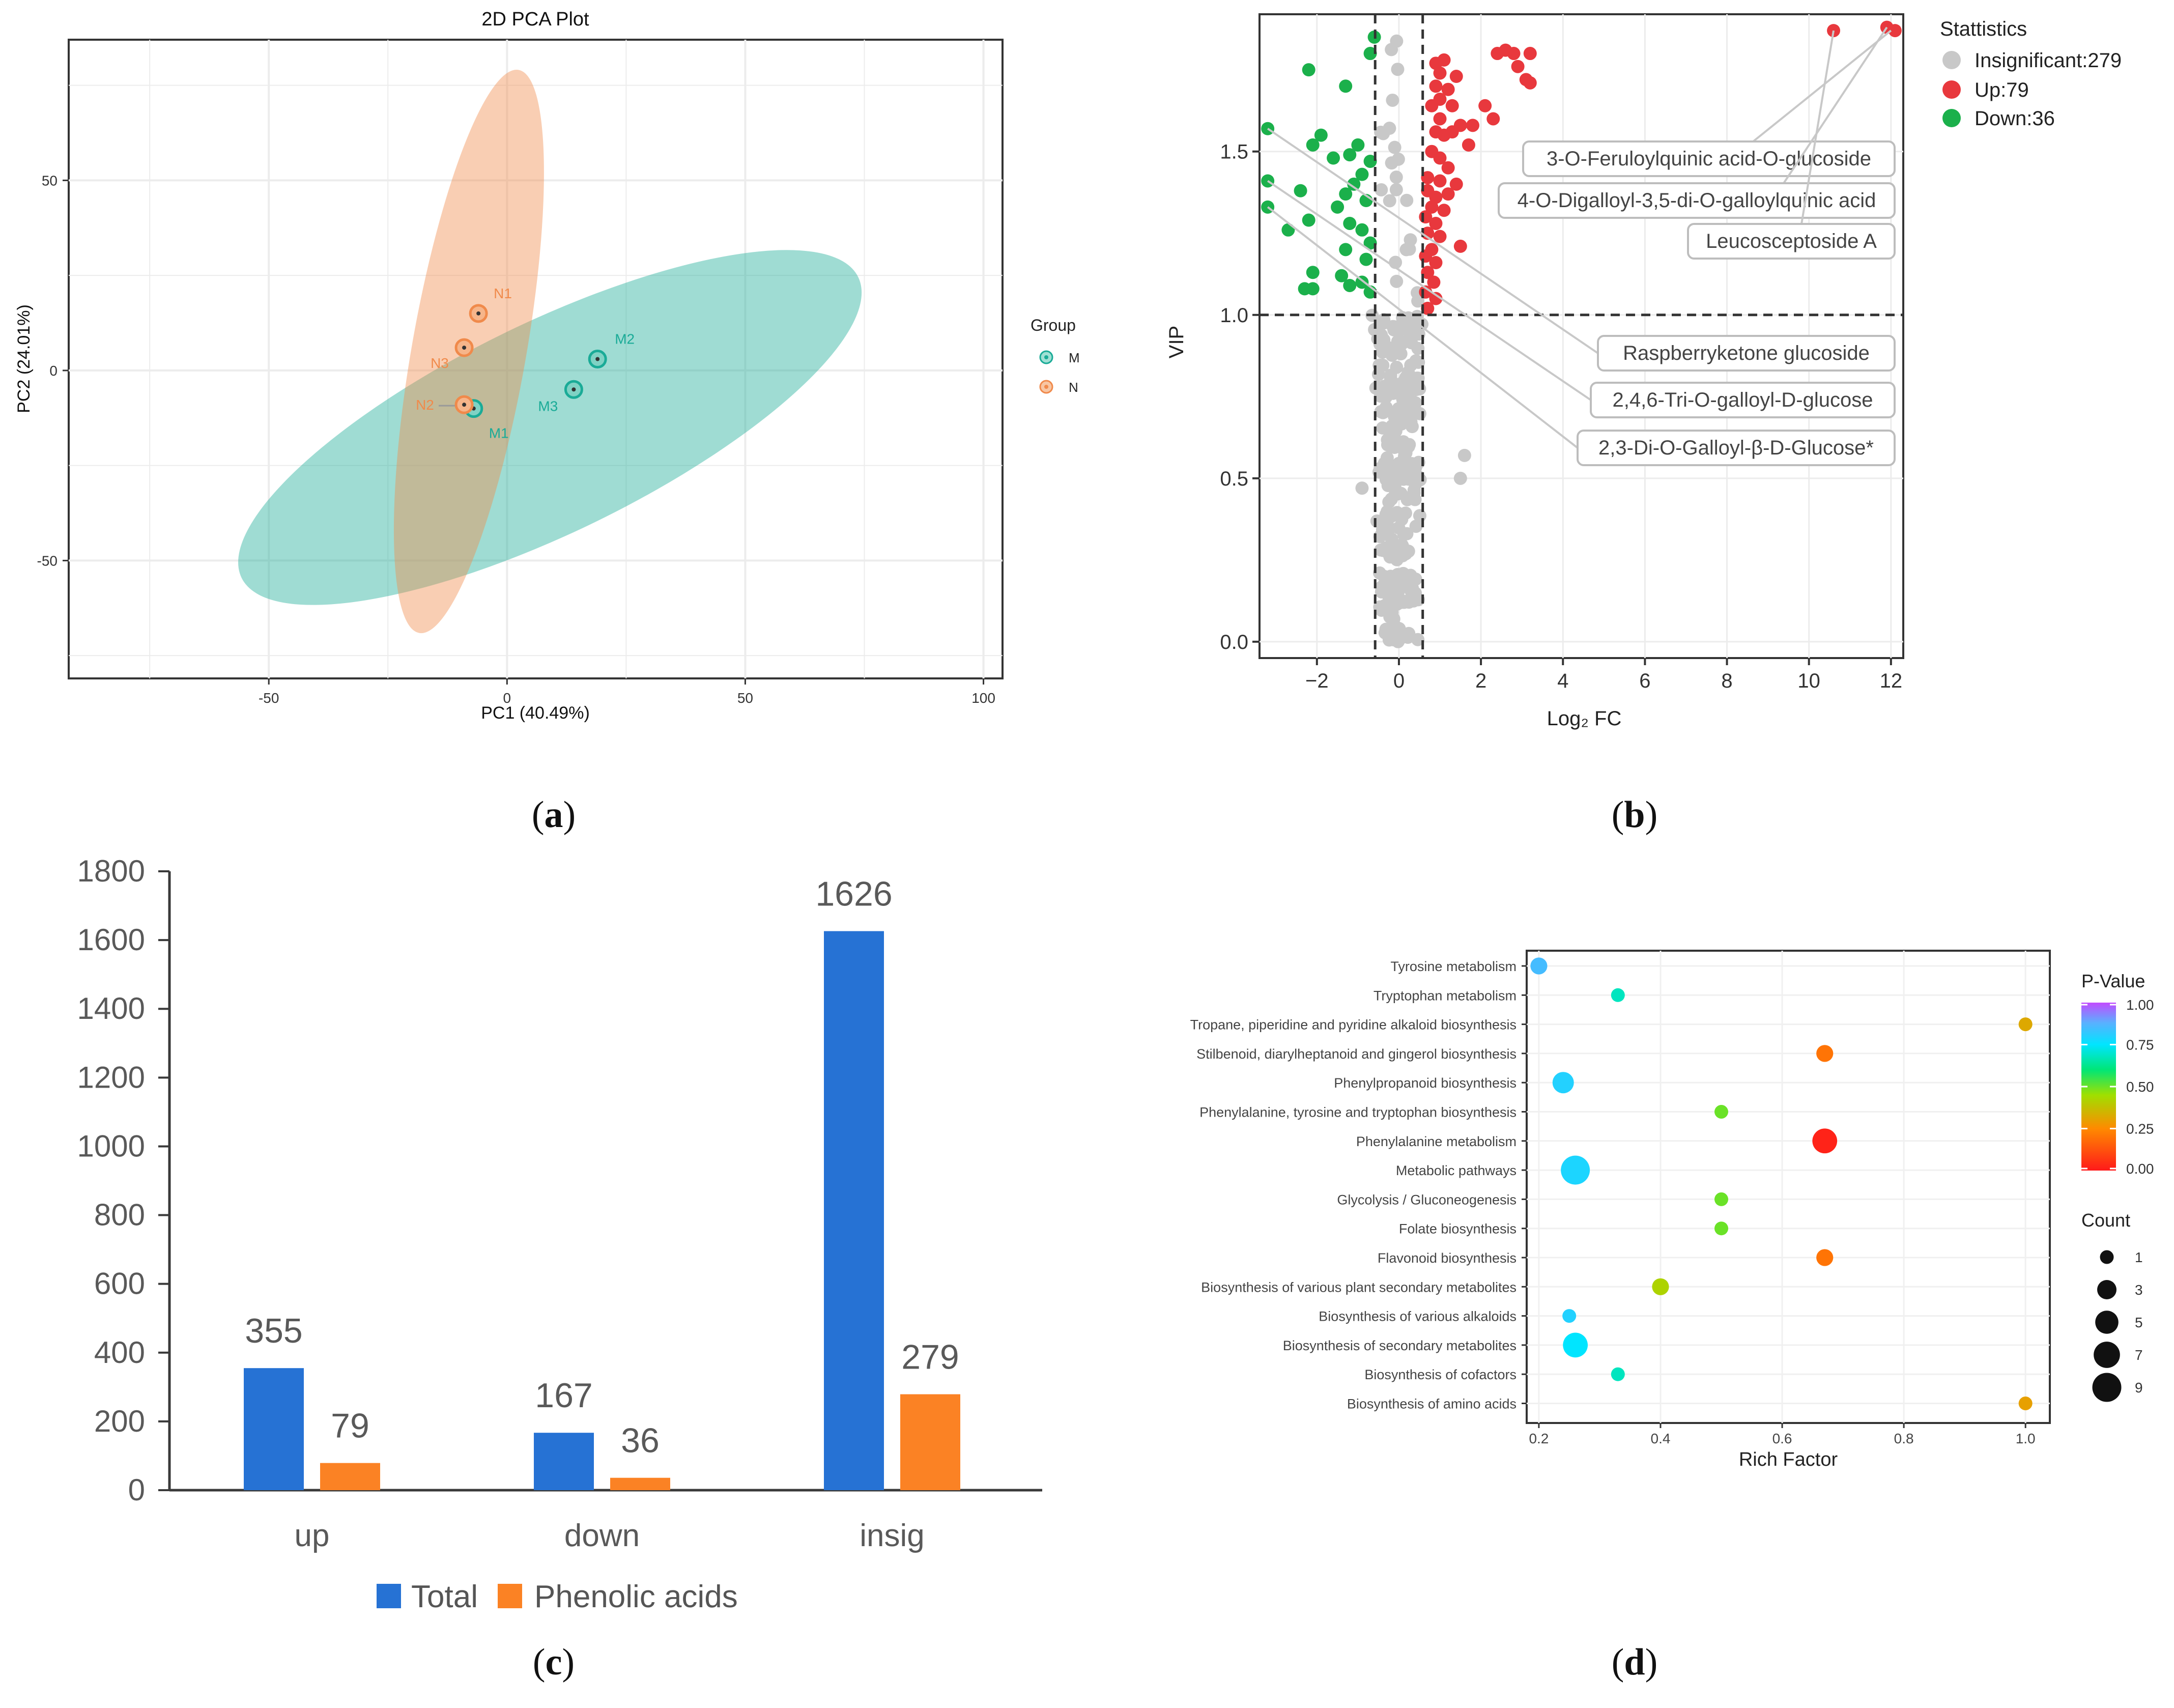 Image resolution: width=2174 pixels, height=1708 pixels. What do you see at coordinates (535, 20) in the screenshot?
I see `pca-title: 2D PCA Plot` at bounding box center [535, 20].